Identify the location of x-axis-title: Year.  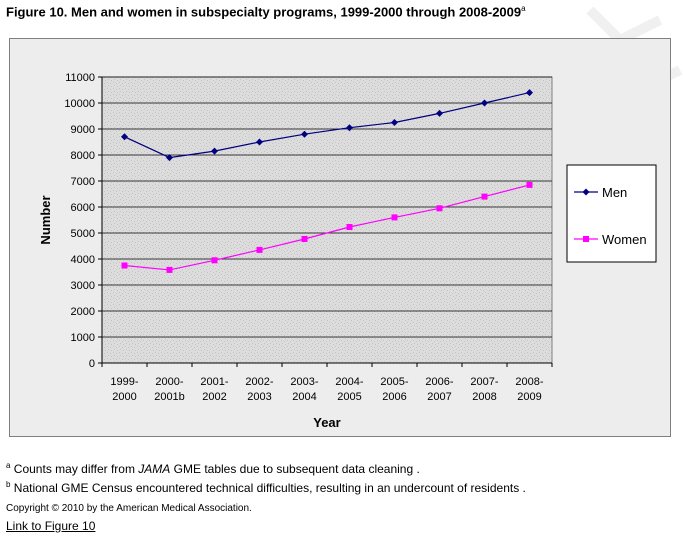
(326, 422).